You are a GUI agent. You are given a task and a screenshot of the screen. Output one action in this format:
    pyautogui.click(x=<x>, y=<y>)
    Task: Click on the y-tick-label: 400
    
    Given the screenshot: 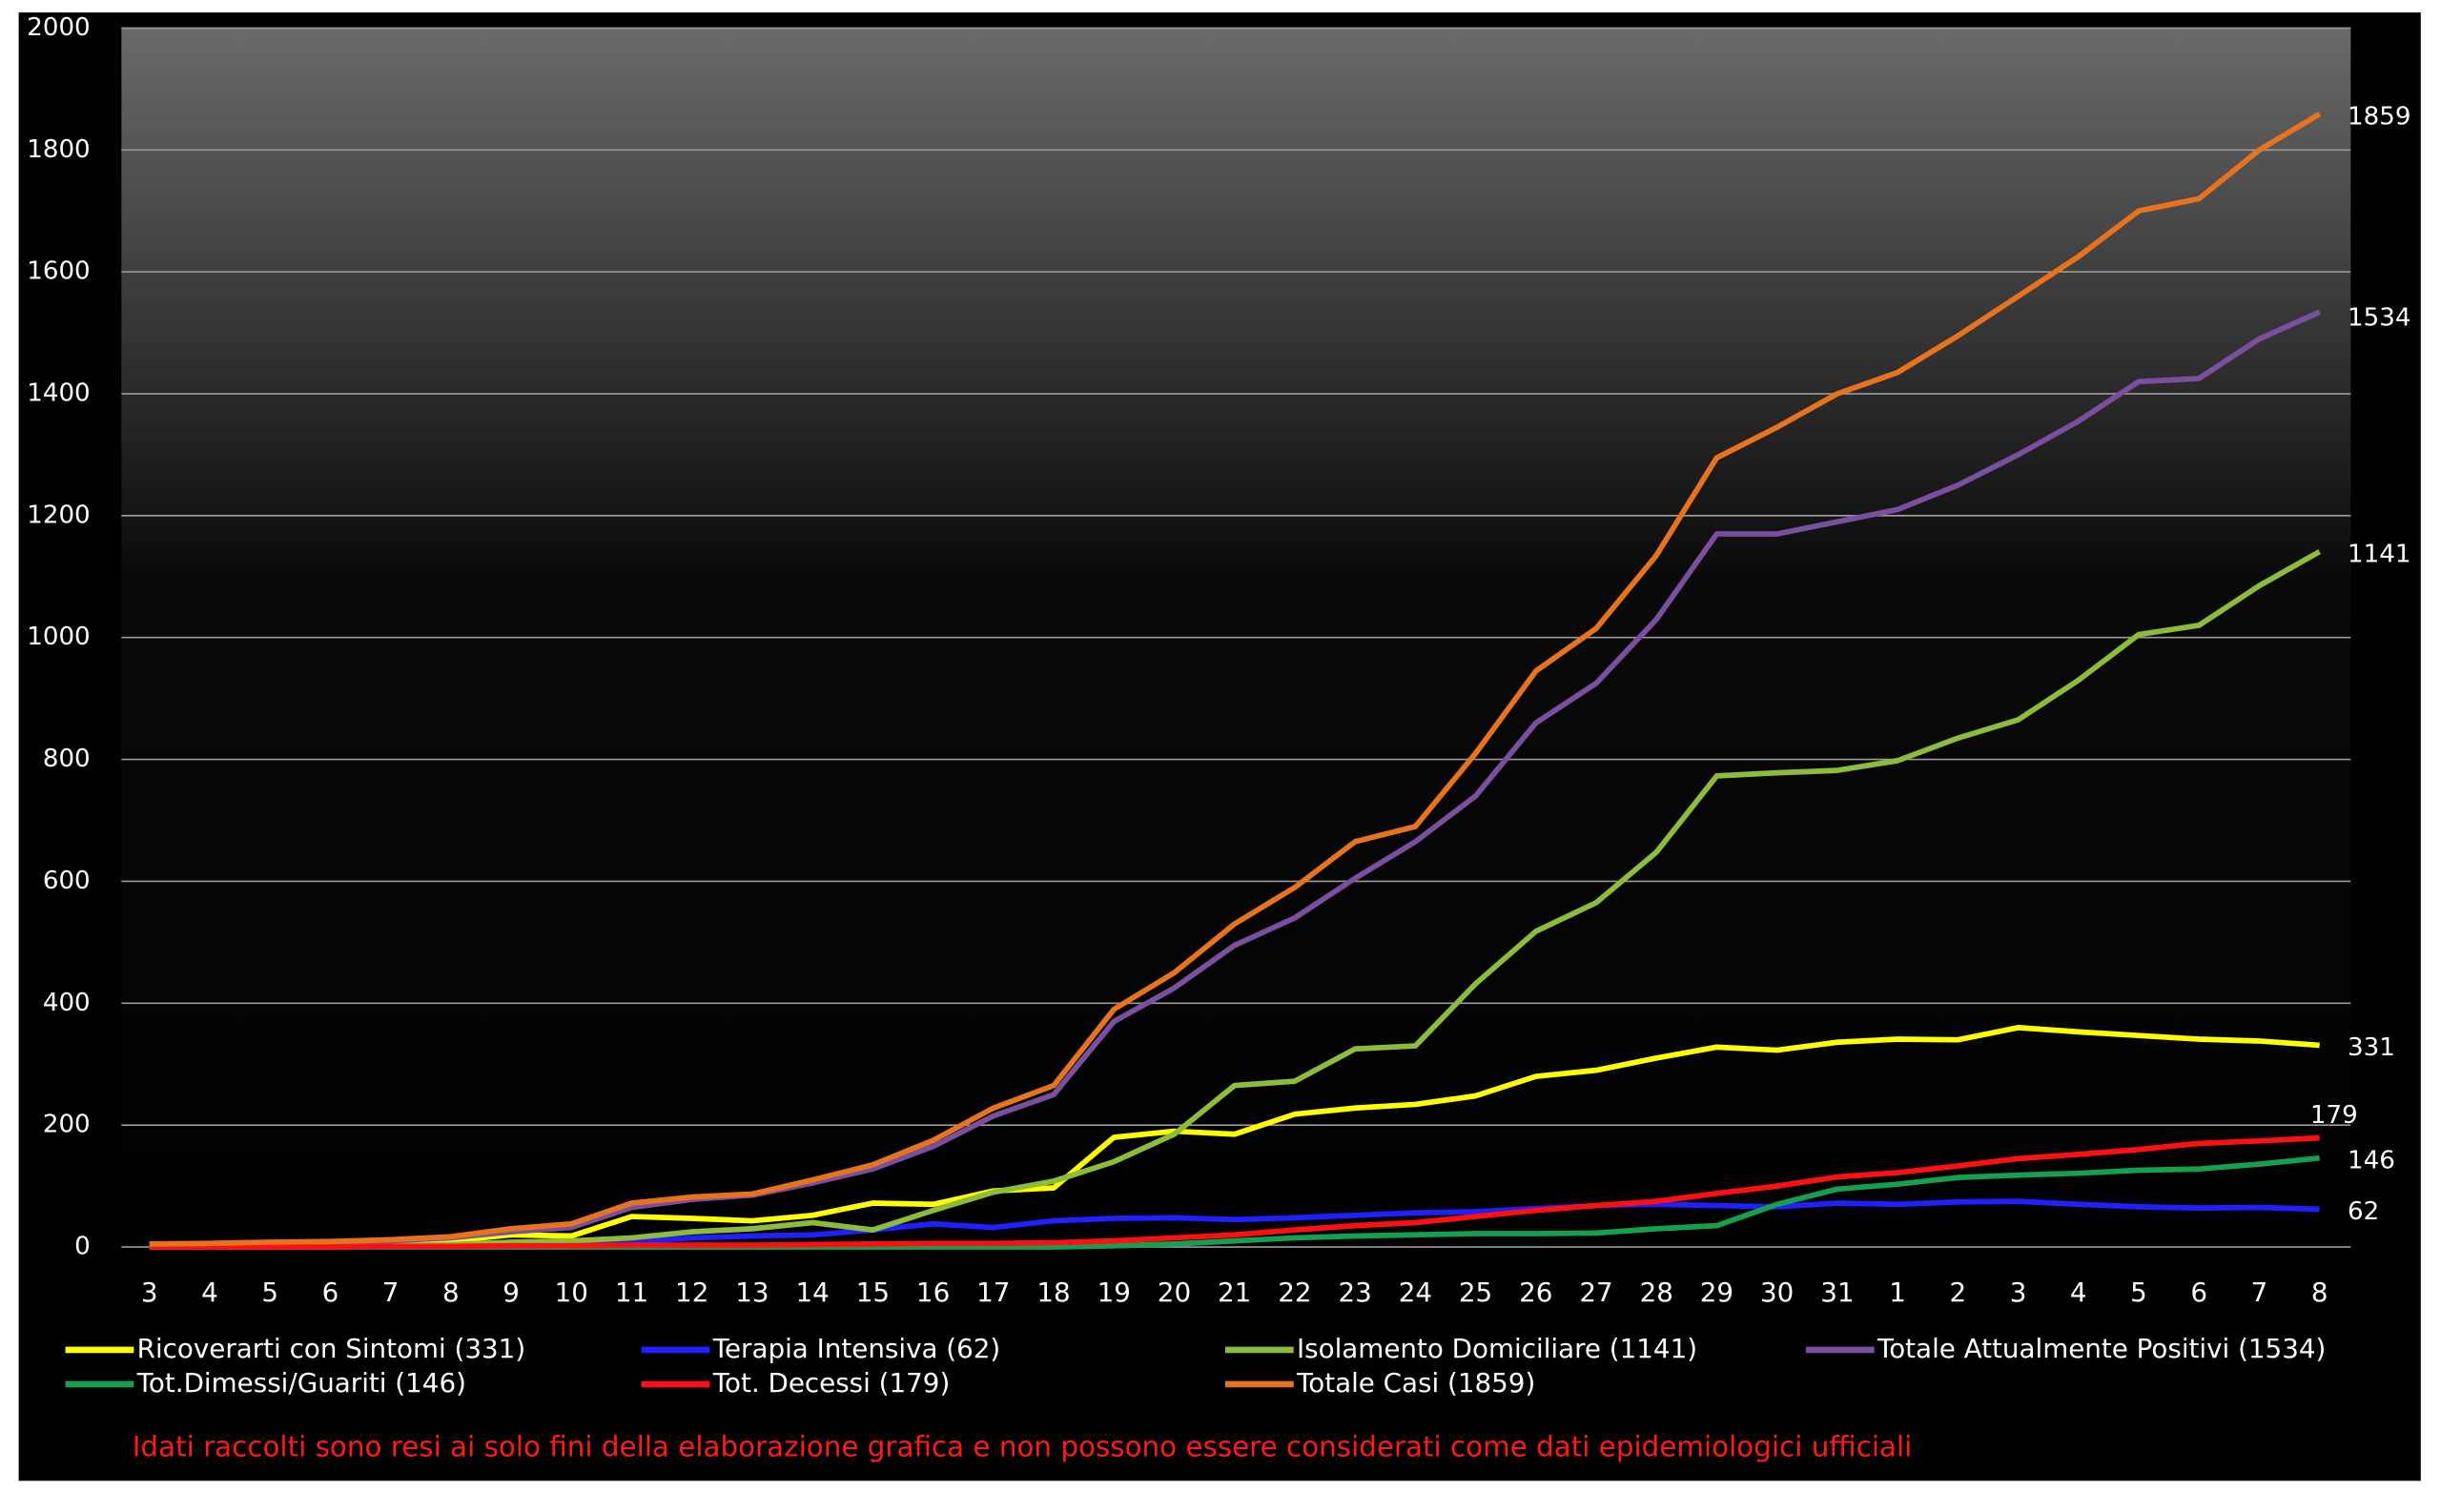 What is the action you would take?
    pyautogui.click(x=67, y=1003)
    